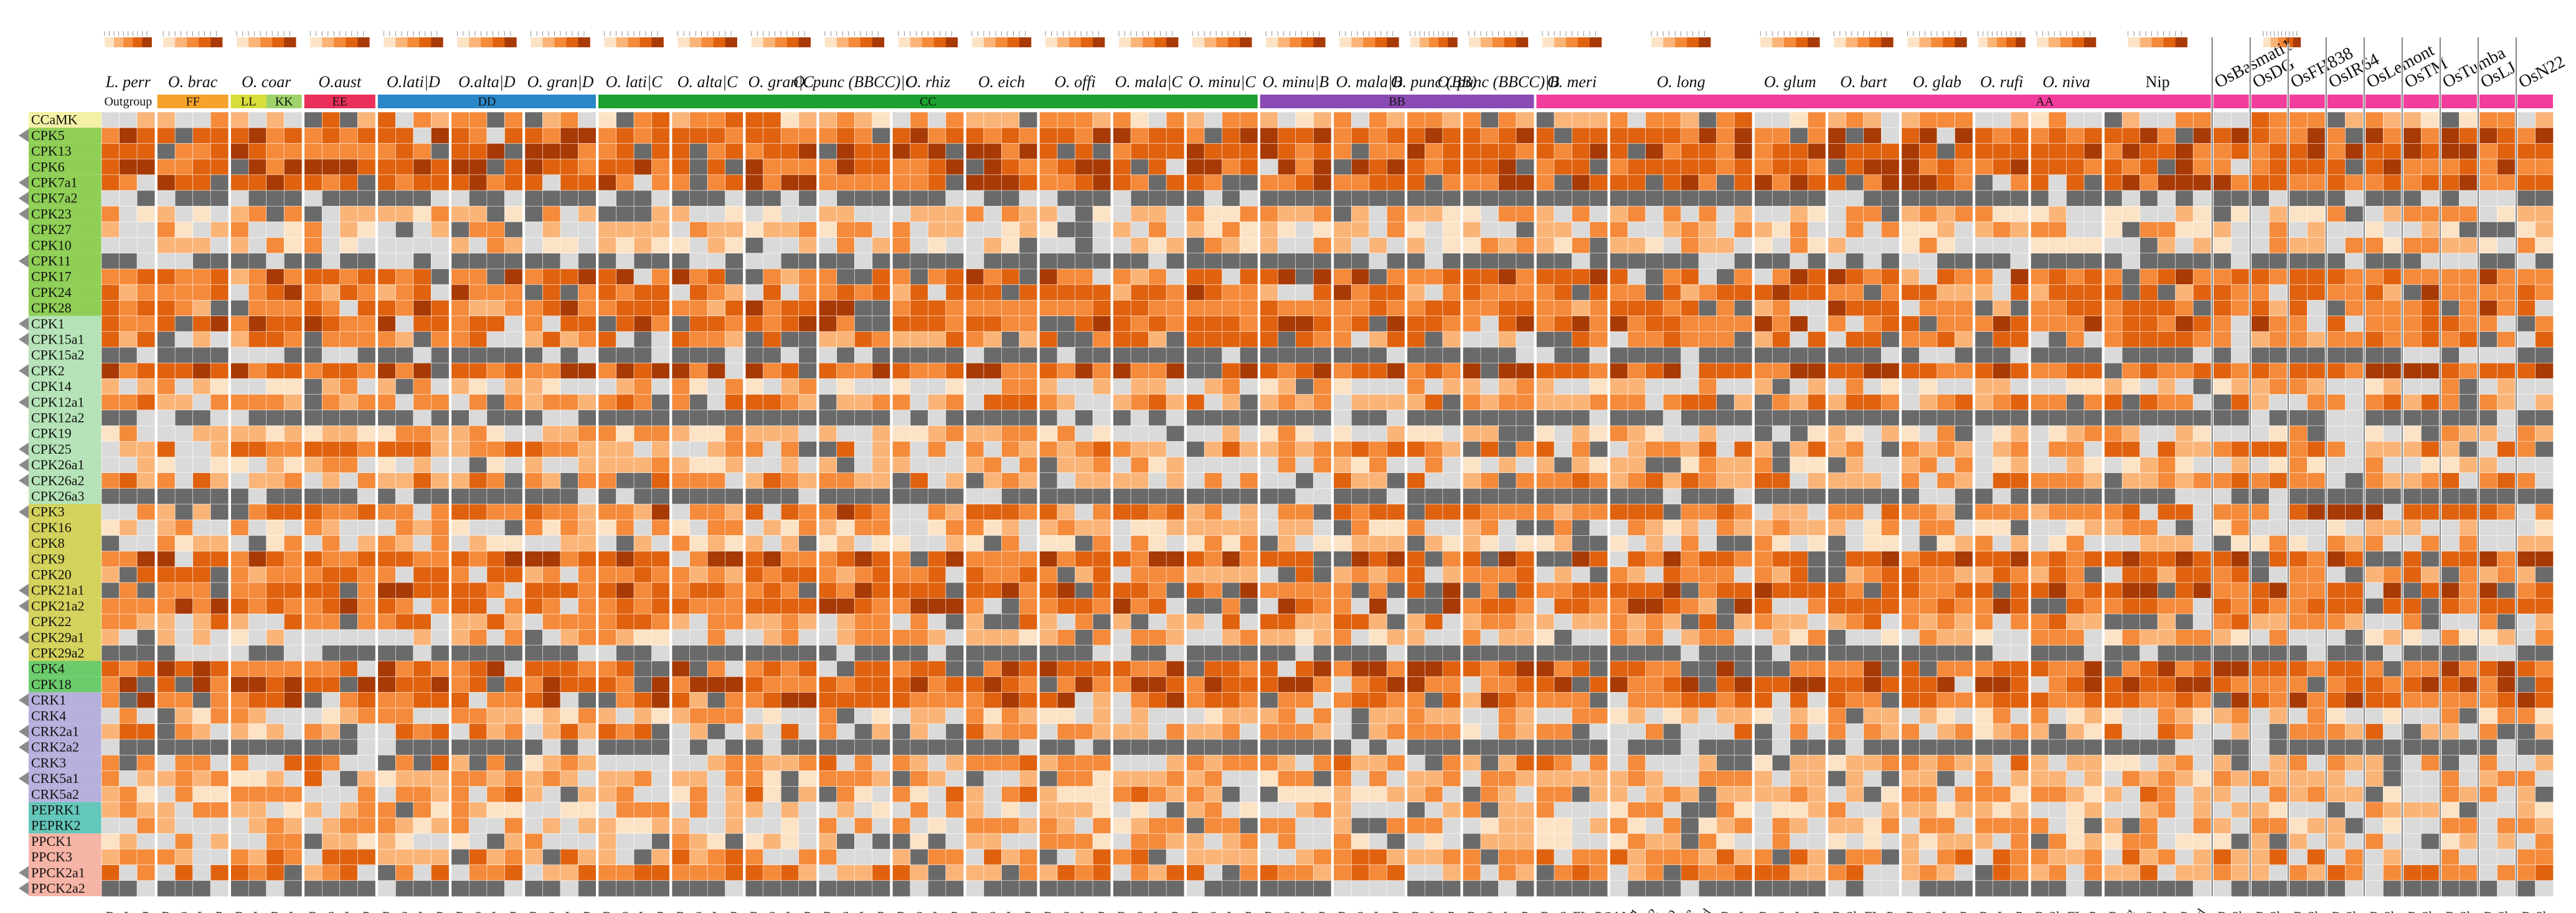 The width and height of the screenshot is (2576, 913). I want to click on row-group-band, so click(65, 857).